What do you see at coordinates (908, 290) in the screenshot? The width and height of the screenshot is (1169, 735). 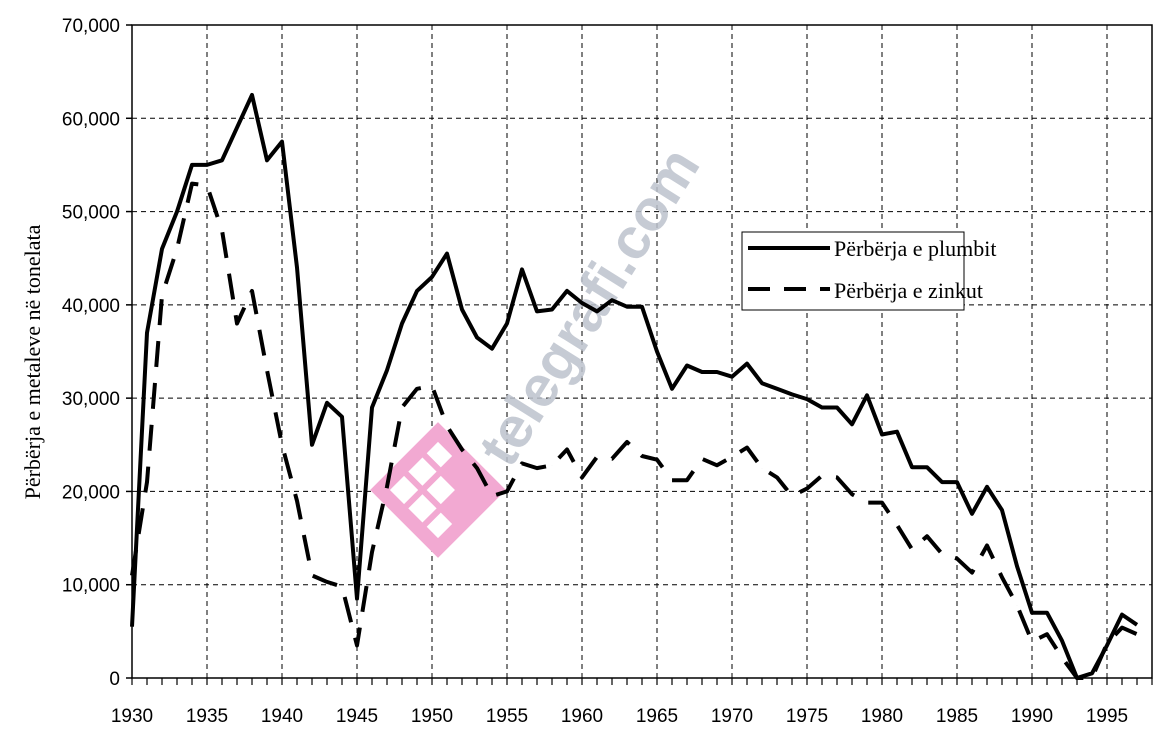 I see `legend-label-zinkut: Përbërja e zinkut` at bounding box center [908, 290].